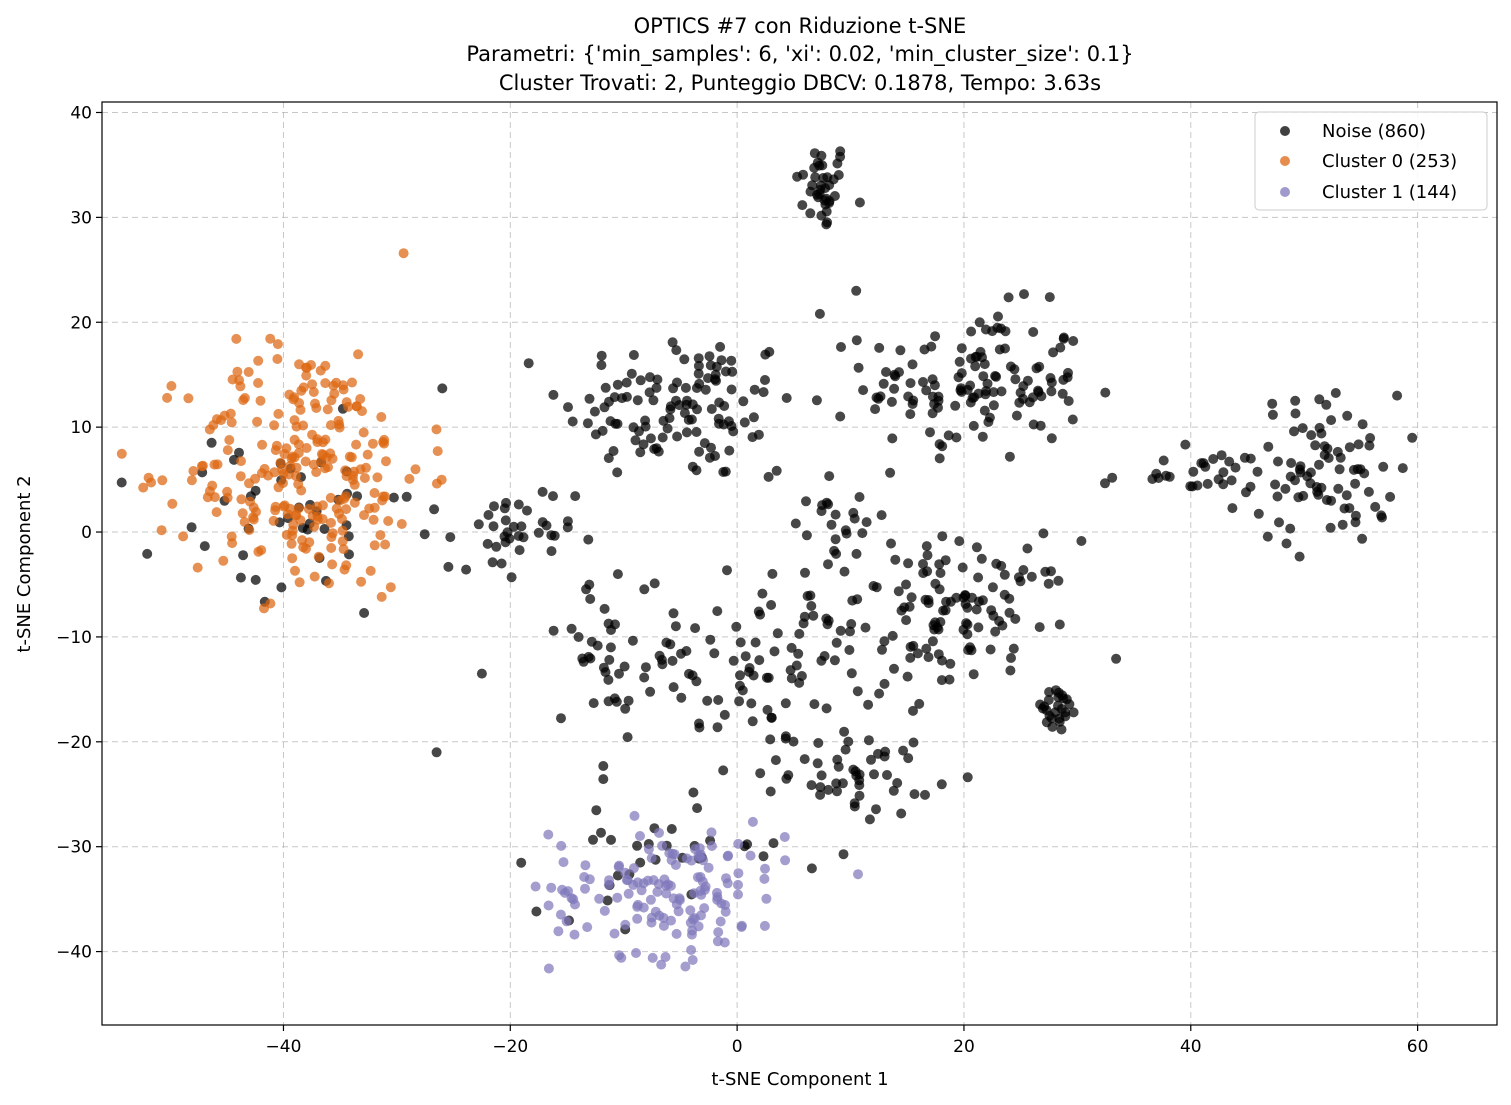 The height and width of the screenshot is (1105, 1511). Describe the element at coordinates (24, 563) in the screenshot. I see `y-axis-label: t-SNE Component 2` at that location.